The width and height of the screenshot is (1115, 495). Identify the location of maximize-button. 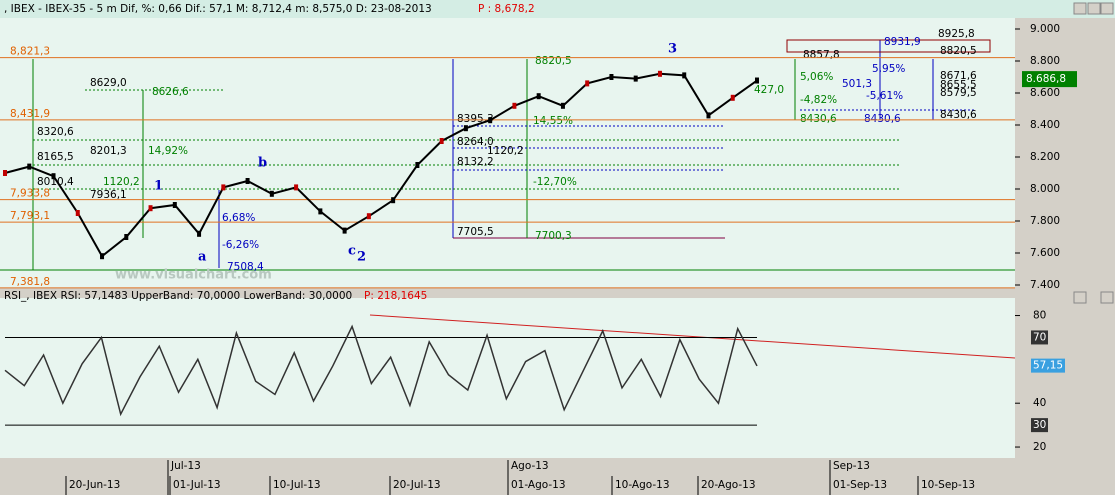
(1094, 8).